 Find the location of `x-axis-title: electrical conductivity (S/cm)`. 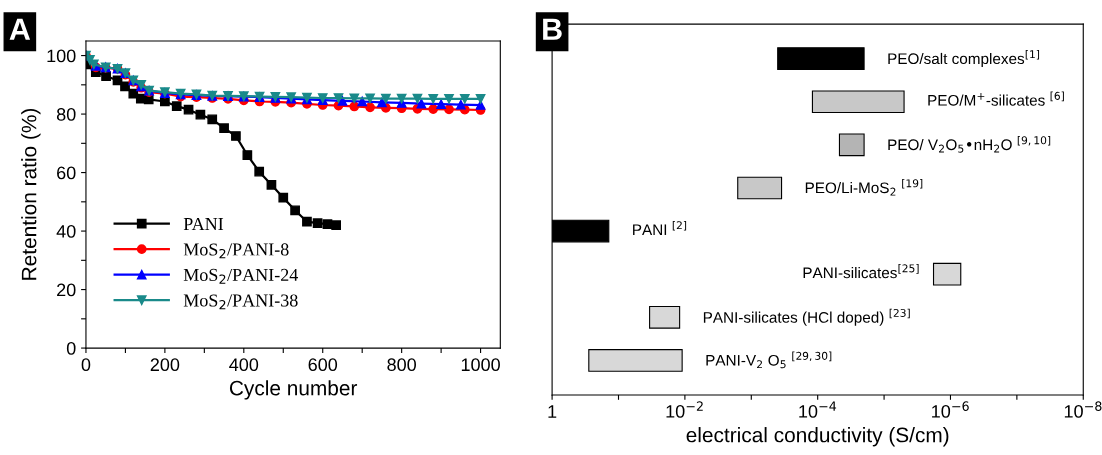

x-axis-title: electrical conductivity (S/cm) is located at coordinates (817, 437).